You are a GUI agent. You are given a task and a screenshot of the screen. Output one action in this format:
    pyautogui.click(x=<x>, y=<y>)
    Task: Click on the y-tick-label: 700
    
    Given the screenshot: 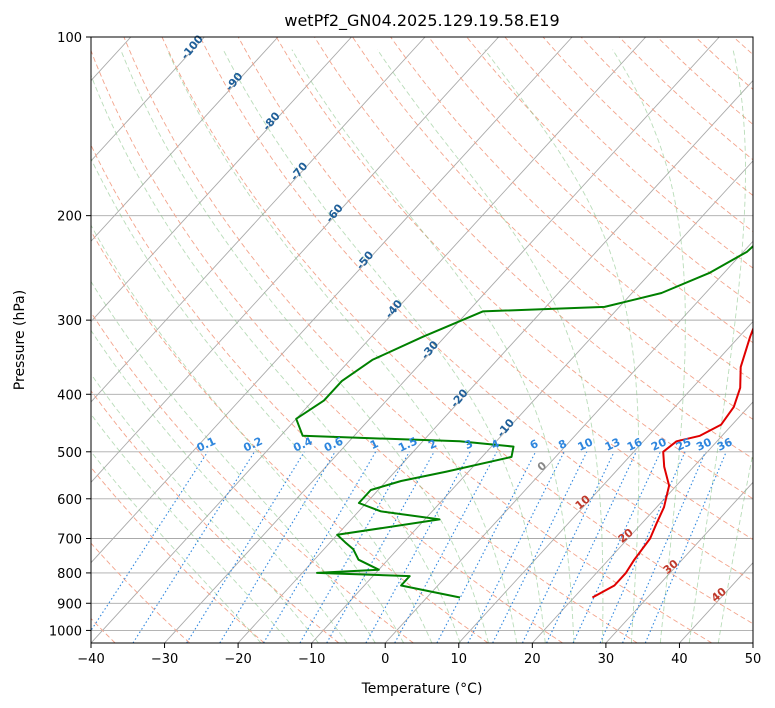 What is the action you would take?
    pyautogui.click(x=69, y=540)
    